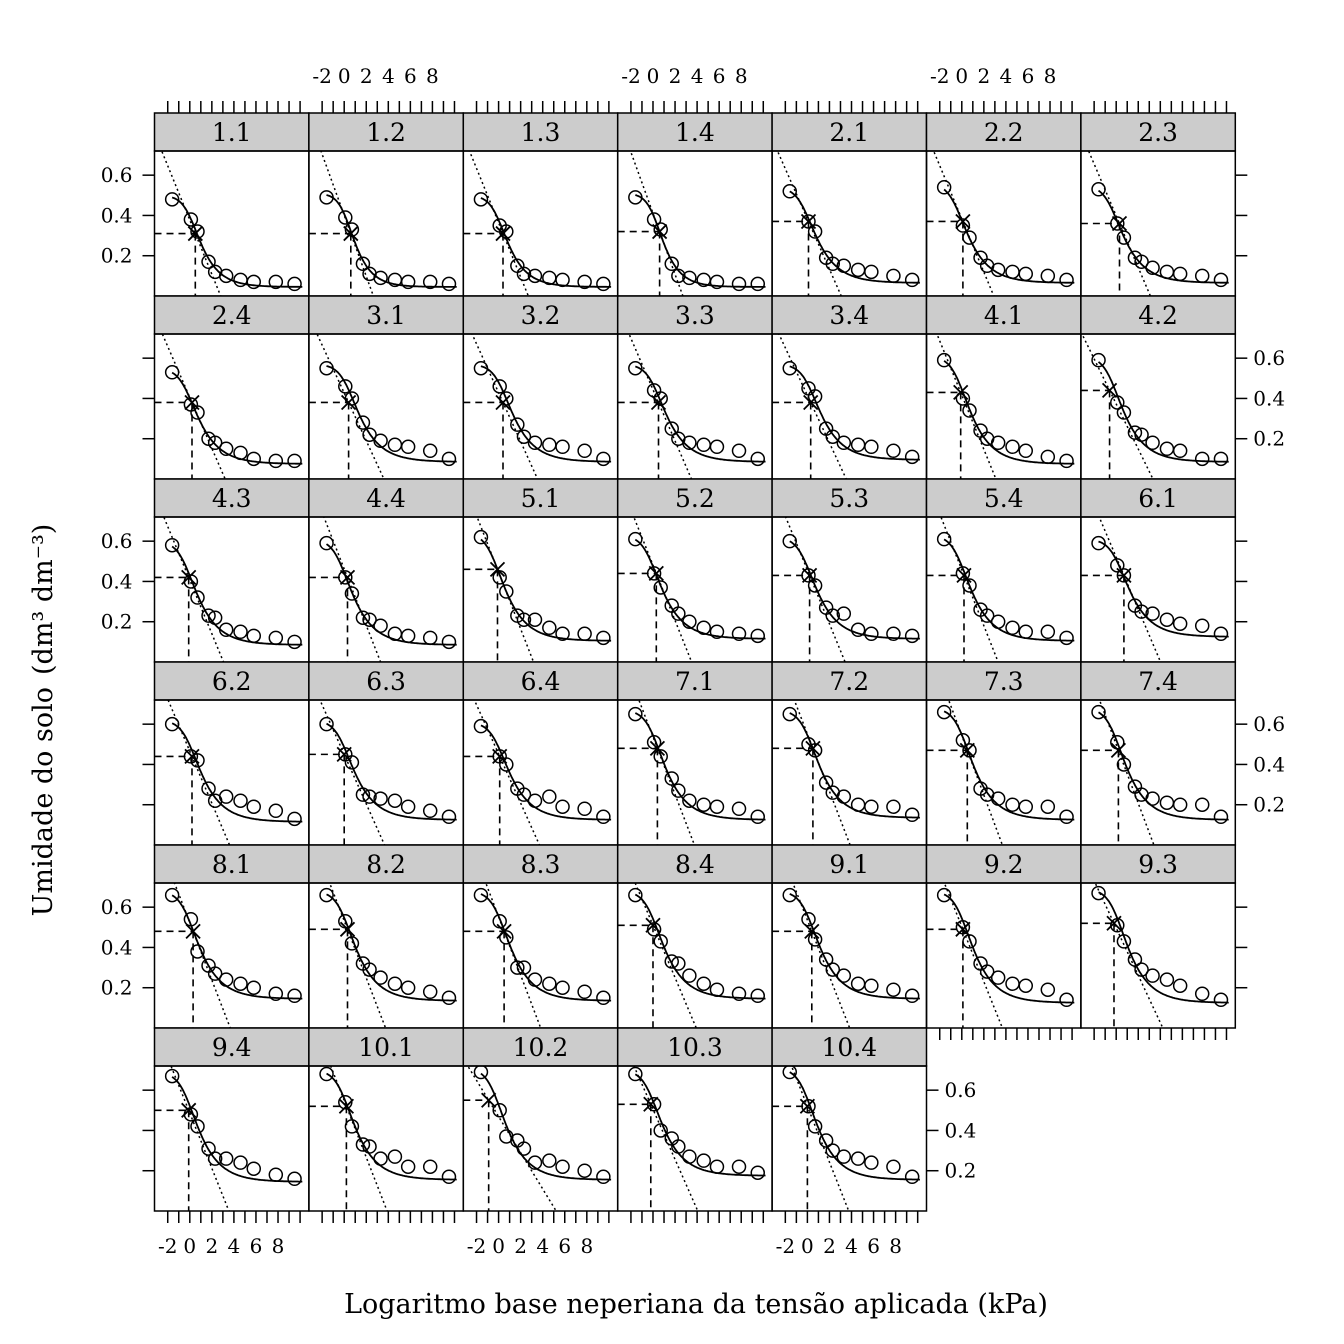 The image size is (1344, 1344). What do you see at coordinates (205, 570) in the screenshot?
I see `panel-4.3: 4.3 0.2 0.4 0.6` at bounding box center [205, 570].